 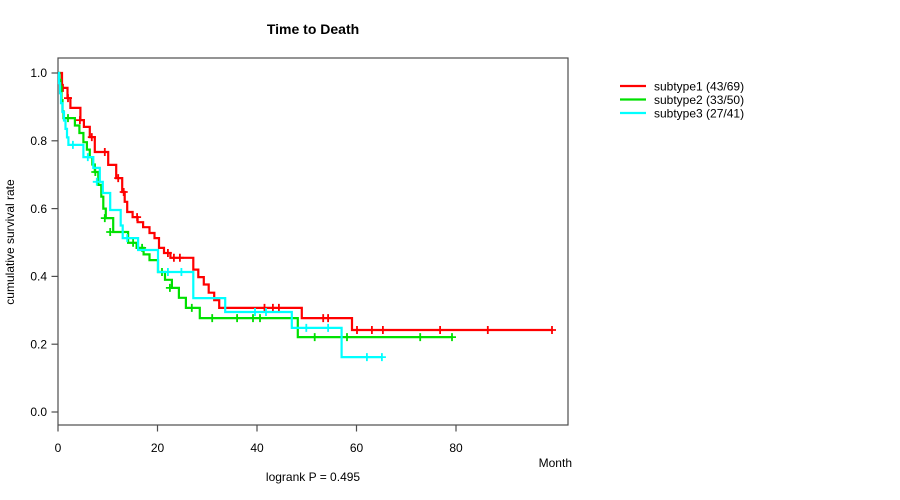 I want to click on y-tick-label: 0.8, so click(x=38, y=141).